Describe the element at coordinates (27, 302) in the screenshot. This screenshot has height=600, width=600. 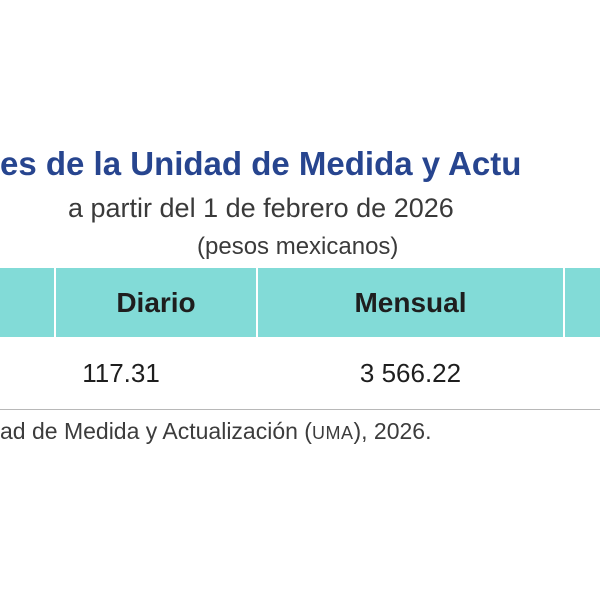
I see `header-cell-first` at that location.